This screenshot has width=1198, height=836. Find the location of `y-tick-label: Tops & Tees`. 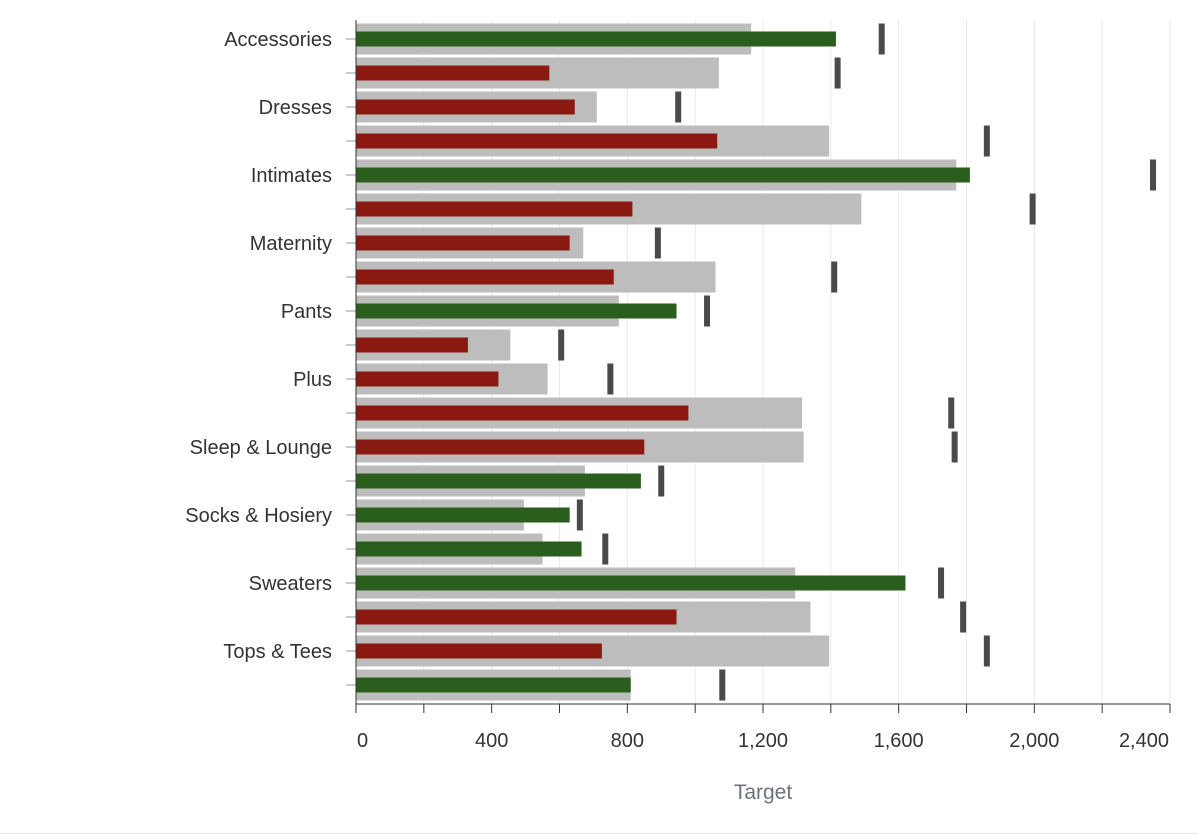

y-tick-label: Tops & Tees is located at coordinates (277, 652).